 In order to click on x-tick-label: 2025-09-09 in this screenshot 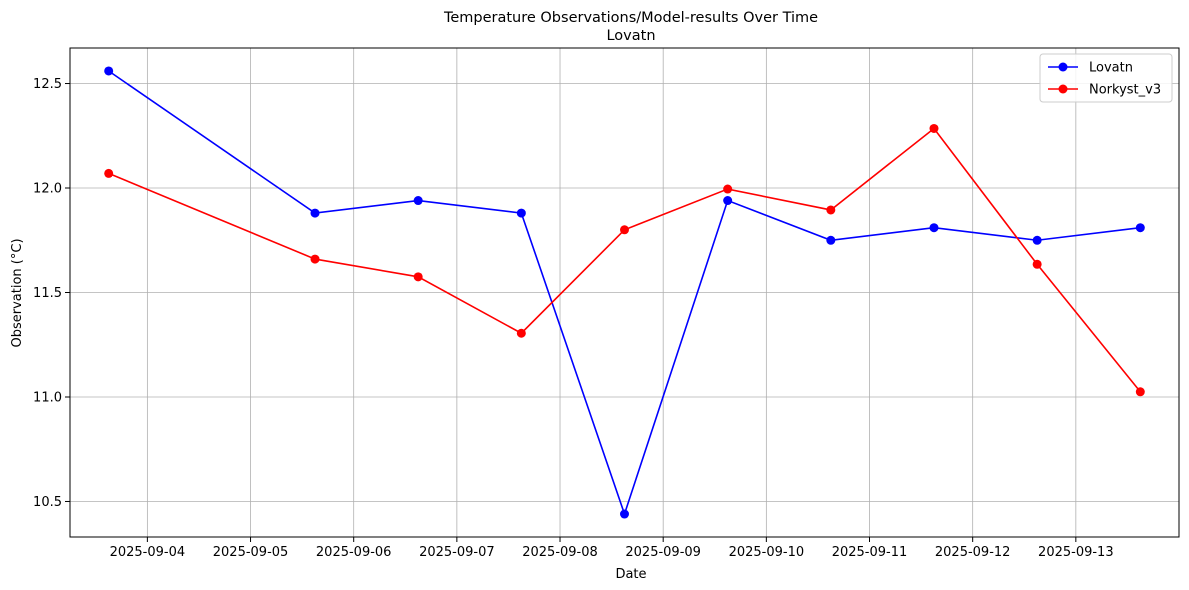, I will do `click(663, 552)`.